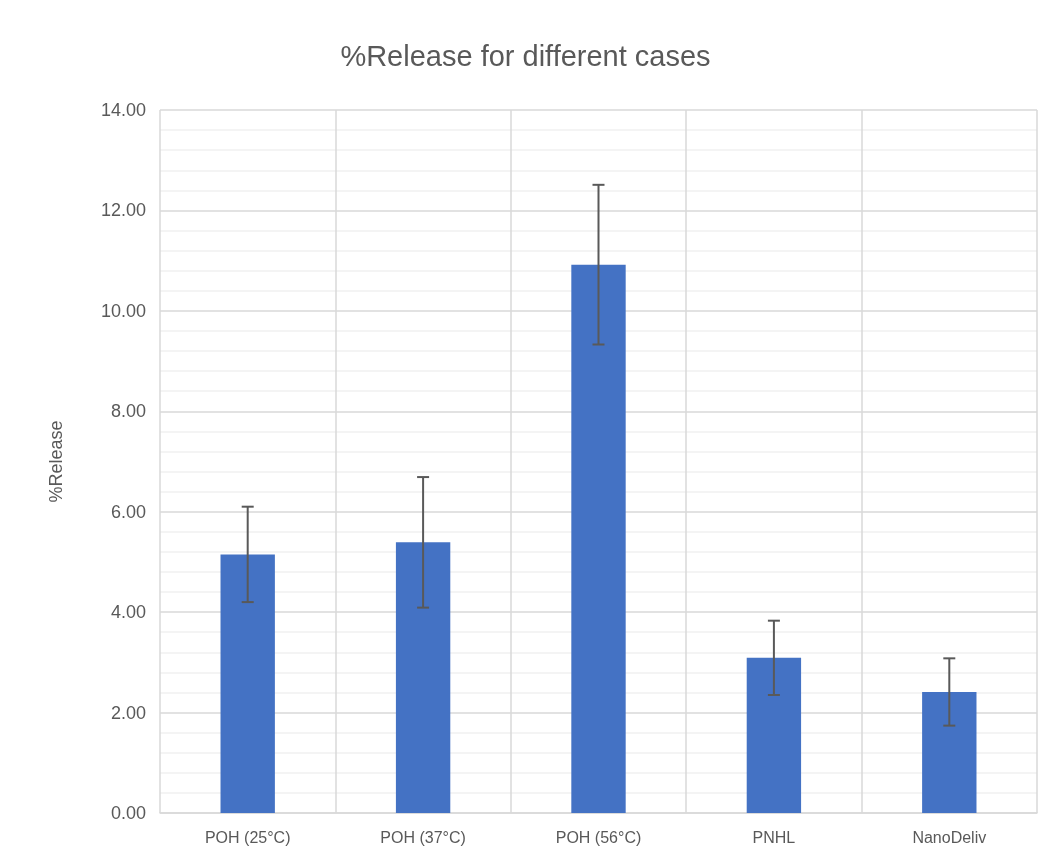  Describe the element at coordinates (128, 712) in the screenshot. I see `y-tick-label: 2.00` at that location.